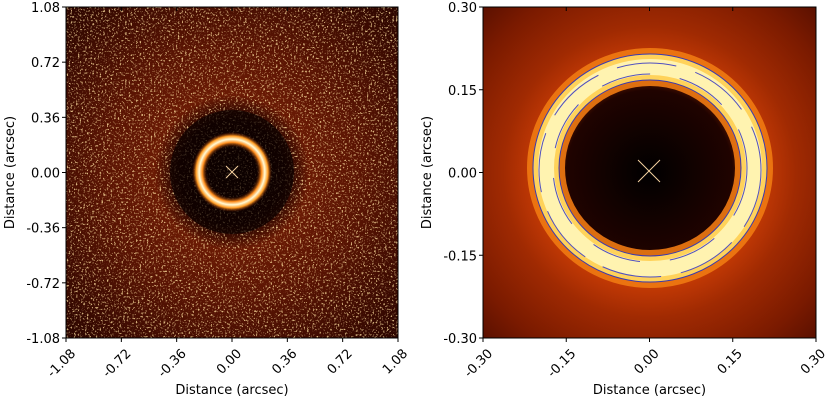  Describe the element at coordinates (730, 361) in the screenshot. I see `x-tick-label: 0.15` at that location.